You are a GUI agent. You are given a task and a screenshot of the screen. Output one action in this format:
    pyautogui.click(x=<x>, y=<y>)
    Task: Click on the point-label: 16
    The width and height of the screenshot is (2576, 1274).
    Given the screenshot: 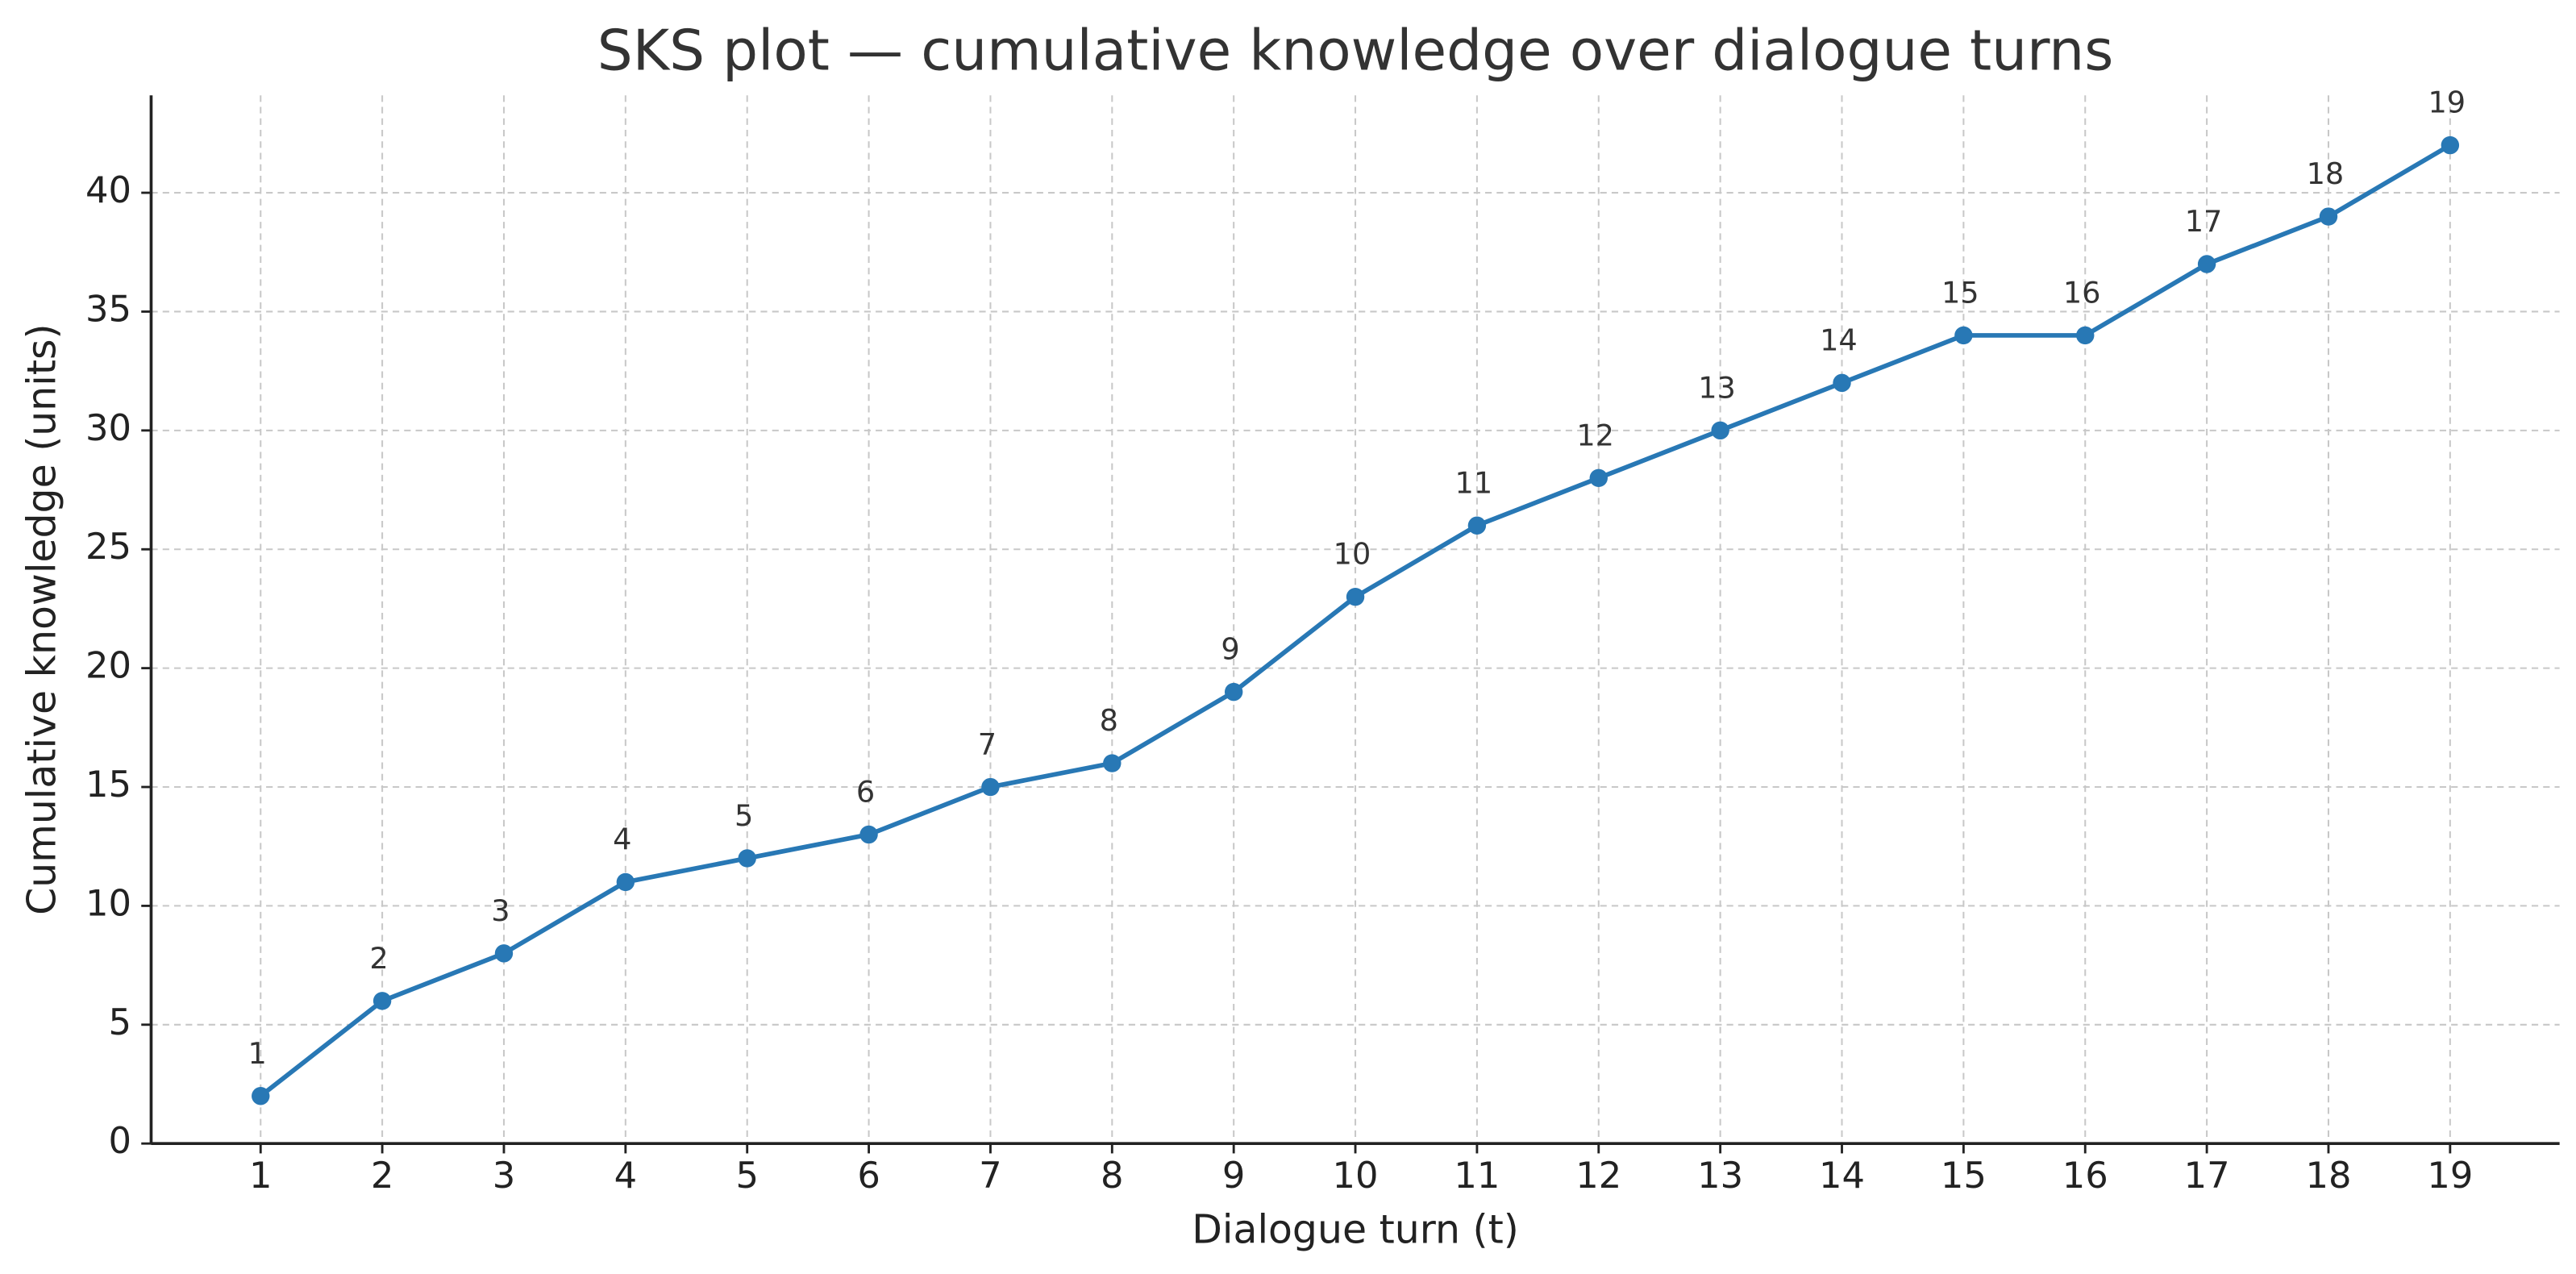 What is the action you would take?
    pyautogui.click(x=2082, y=292)
    